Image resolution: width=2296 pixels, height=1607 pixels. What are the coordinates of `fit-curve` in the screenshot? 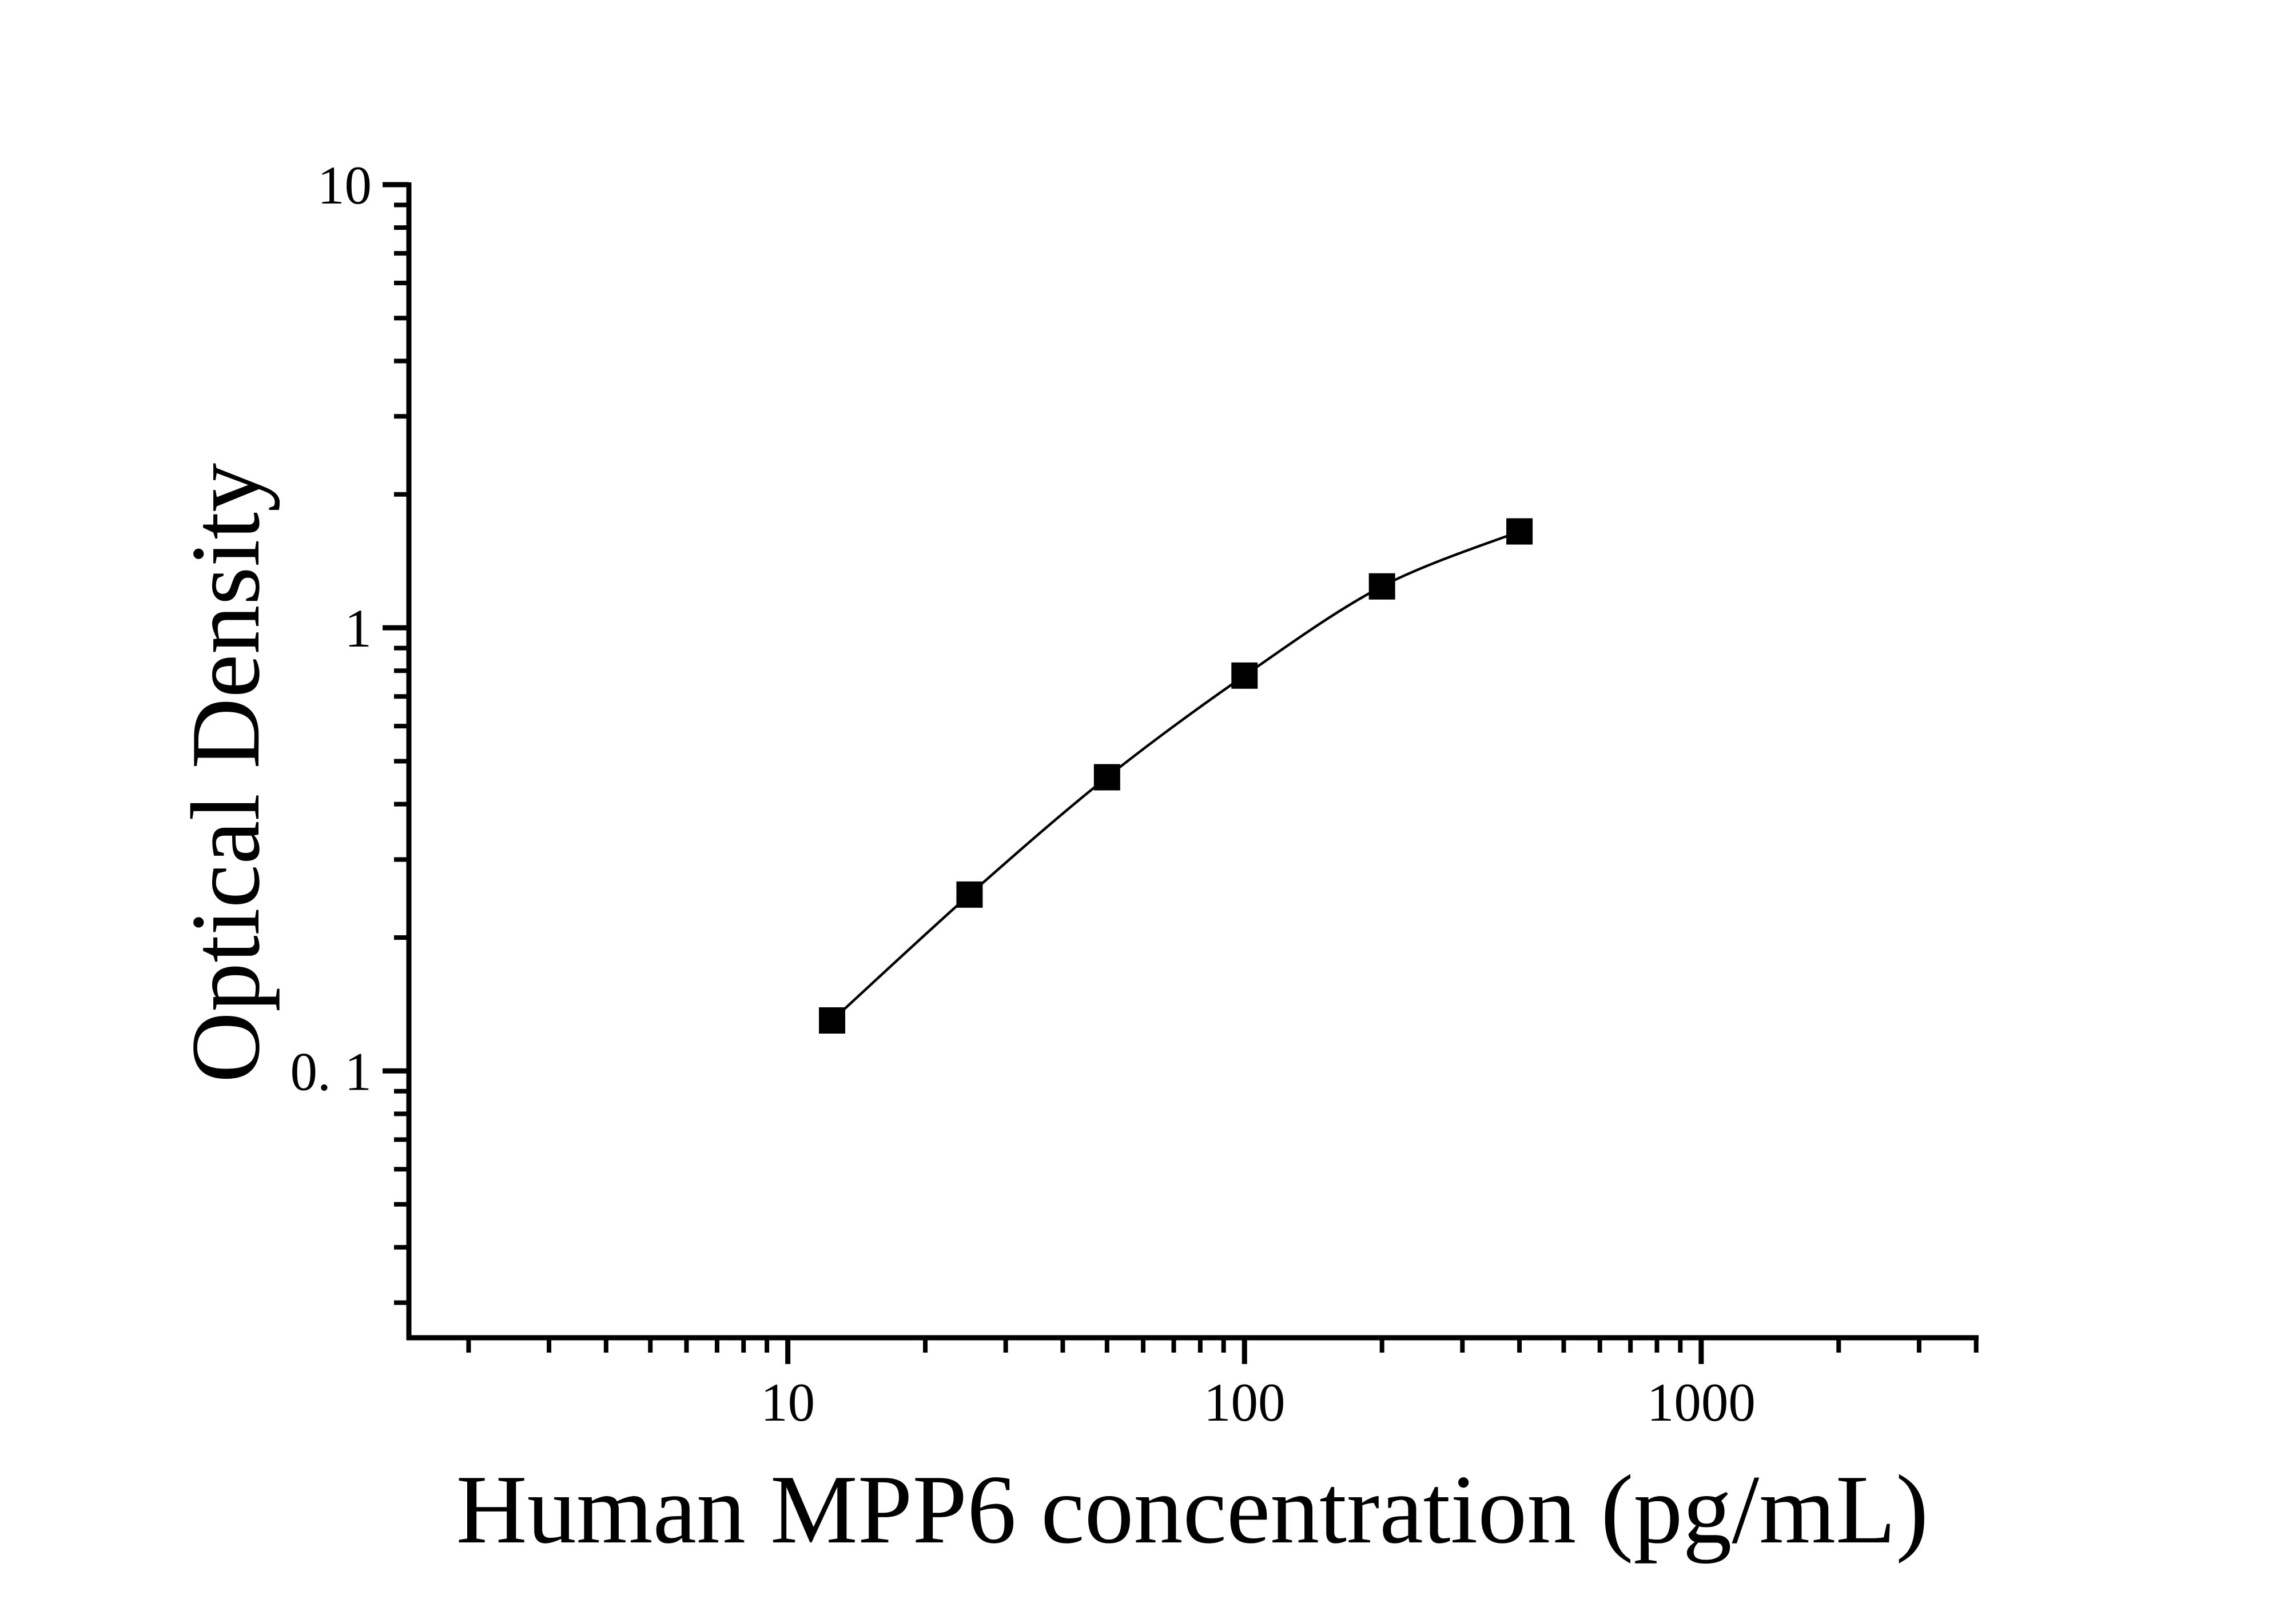 It's located at (1176, 776).